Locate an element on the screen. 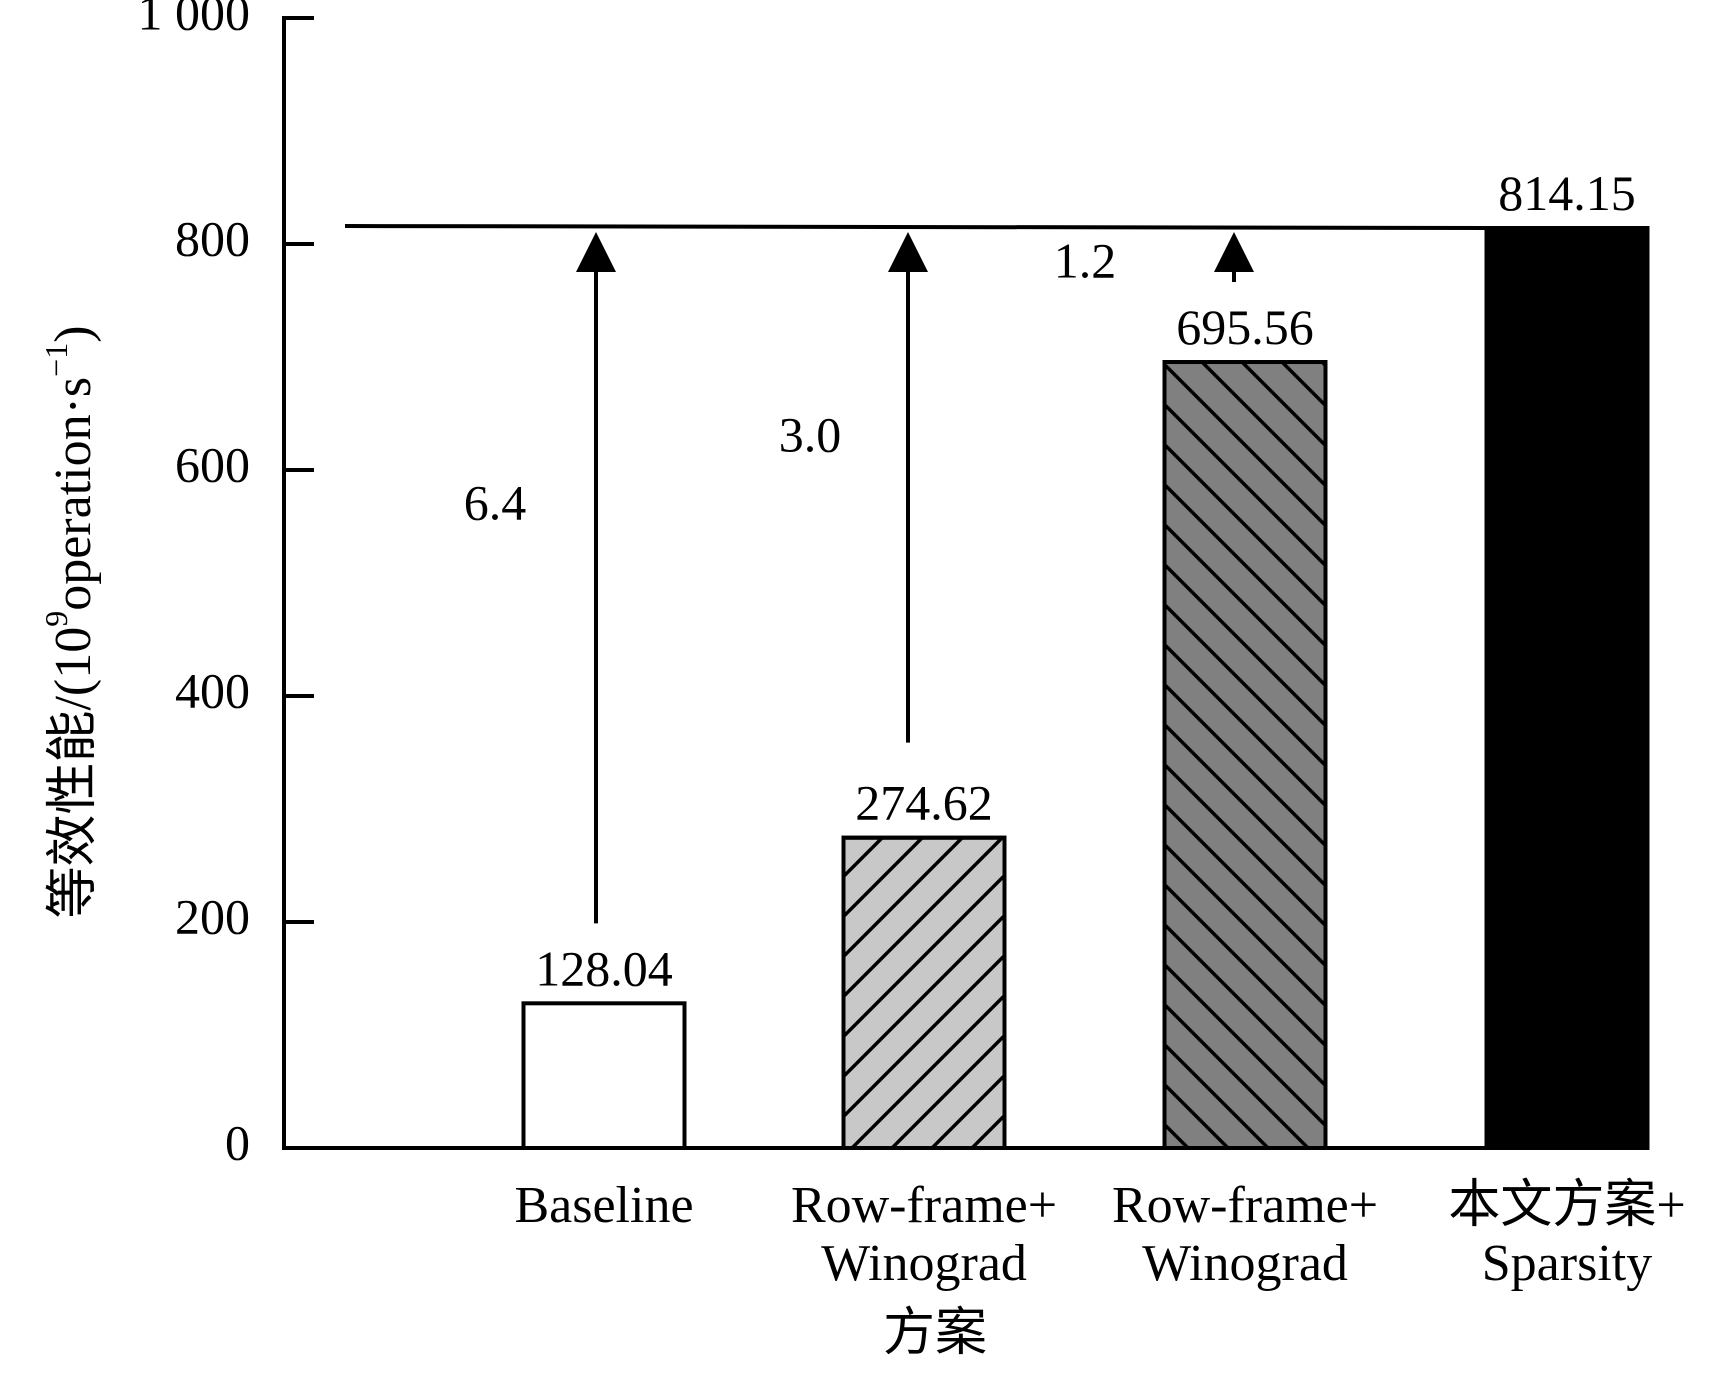 The height and width of the screenshot is (1393, 1713). y-tick-label-2: 200 is located at coordinates (212, 916).